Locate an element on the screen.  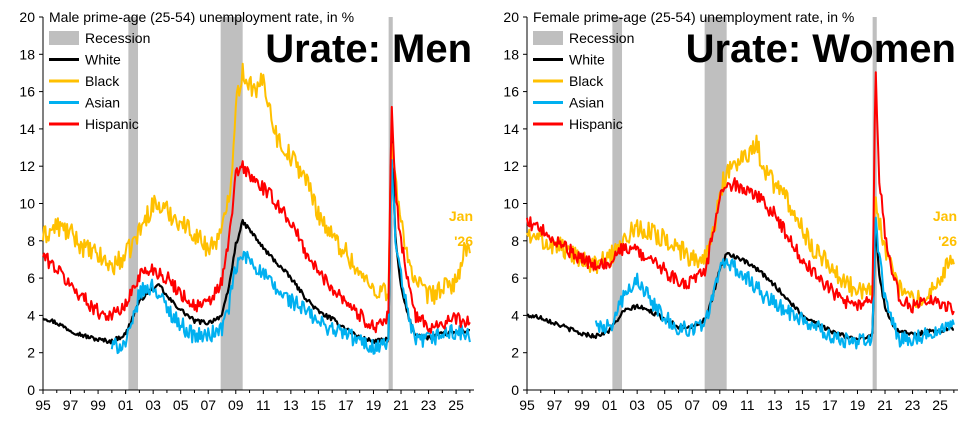
series-line-white is located at coordinates (740, 283).